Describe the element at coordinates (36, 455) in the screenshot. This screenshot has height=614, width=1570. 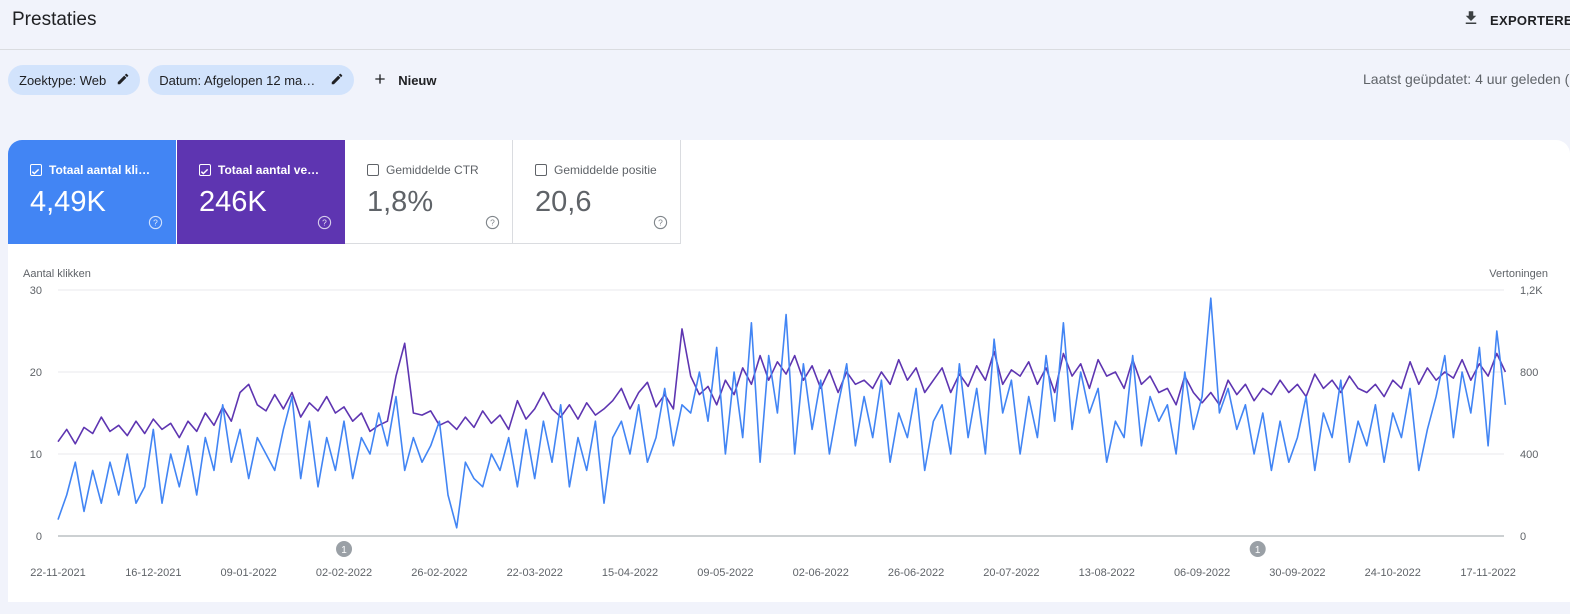
I see `y-tick-left: 10` at that location.